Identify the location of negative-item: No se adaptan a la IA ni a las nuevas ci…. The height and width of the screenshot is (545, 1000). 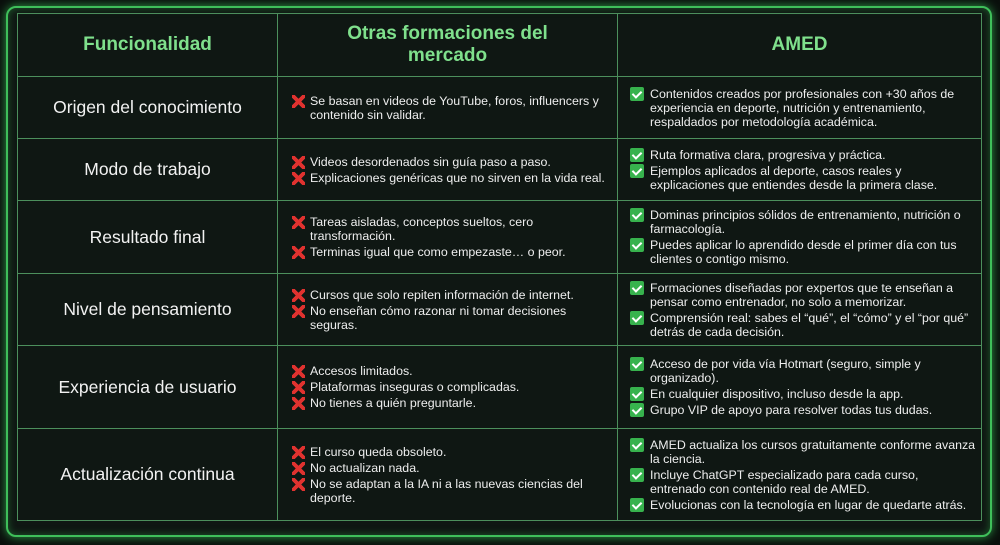
(451, 491).